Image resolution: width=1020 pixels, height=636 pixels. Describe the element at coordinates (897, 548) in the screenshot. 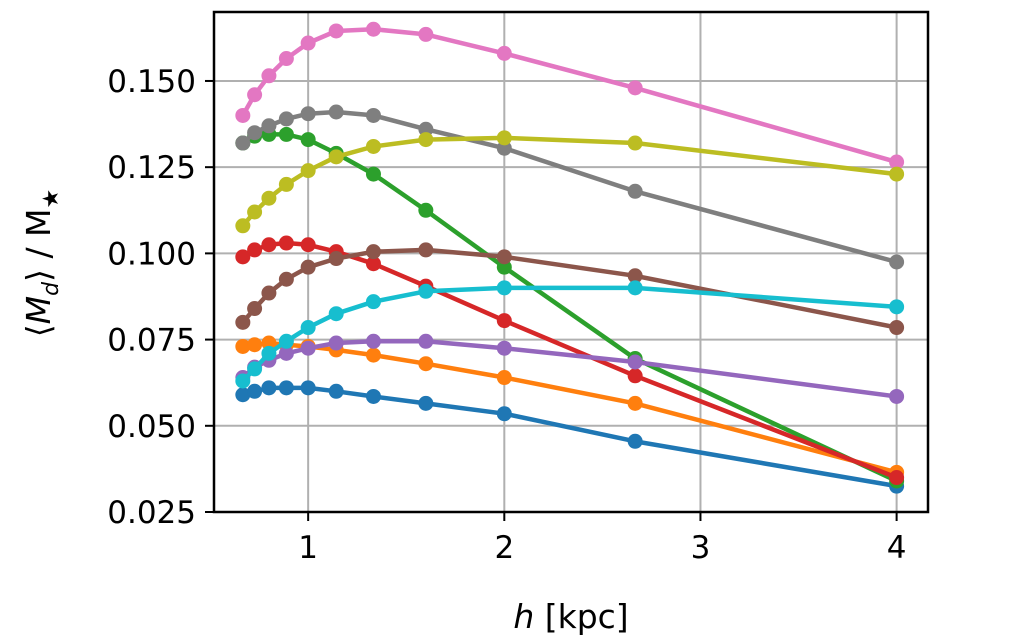

I see `x-tick-label: 4` at that location.